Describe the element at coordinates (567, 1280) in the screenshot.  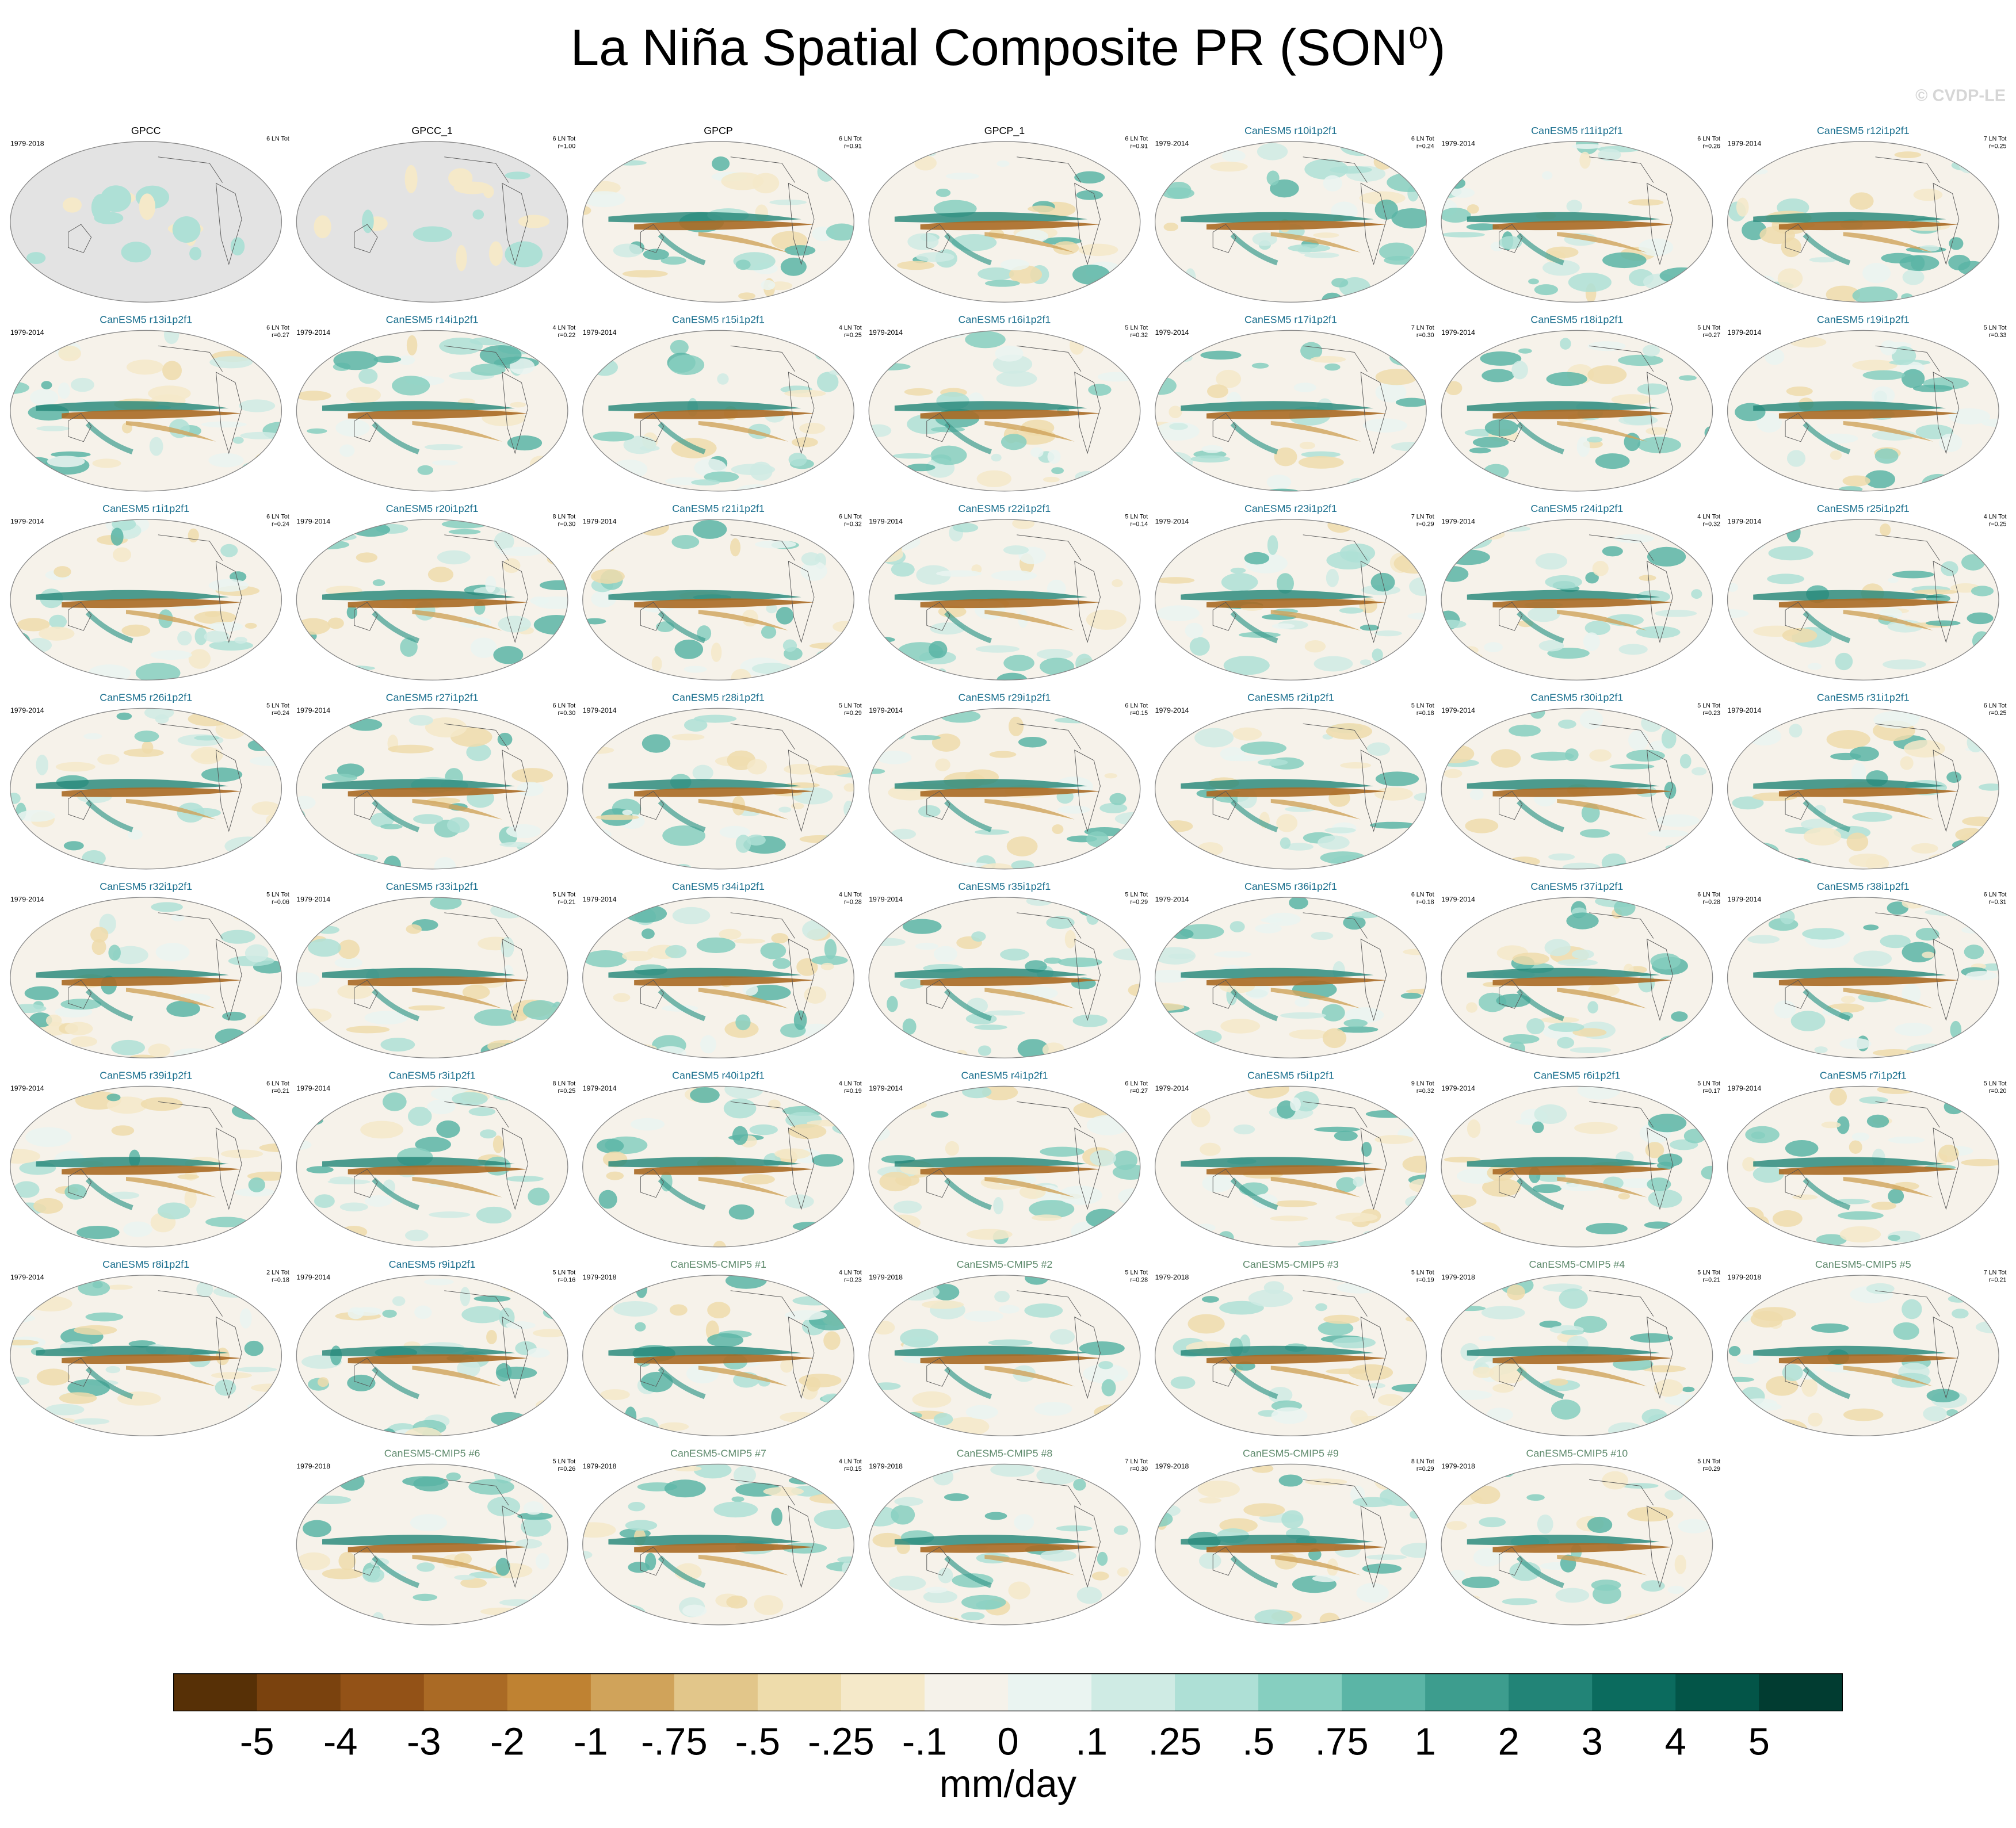
I see `panel-stats: r=0.16` at that location.